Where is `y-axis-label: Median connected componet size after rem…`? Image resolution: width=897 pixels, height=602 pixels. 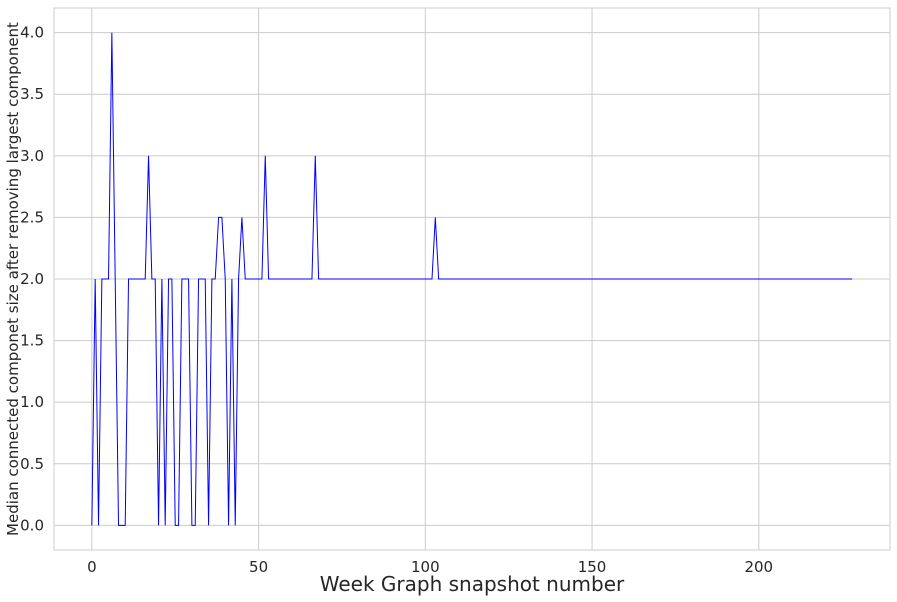
y-axis-label: Median connected componet size after rem… is located at coordinates (13, 279).